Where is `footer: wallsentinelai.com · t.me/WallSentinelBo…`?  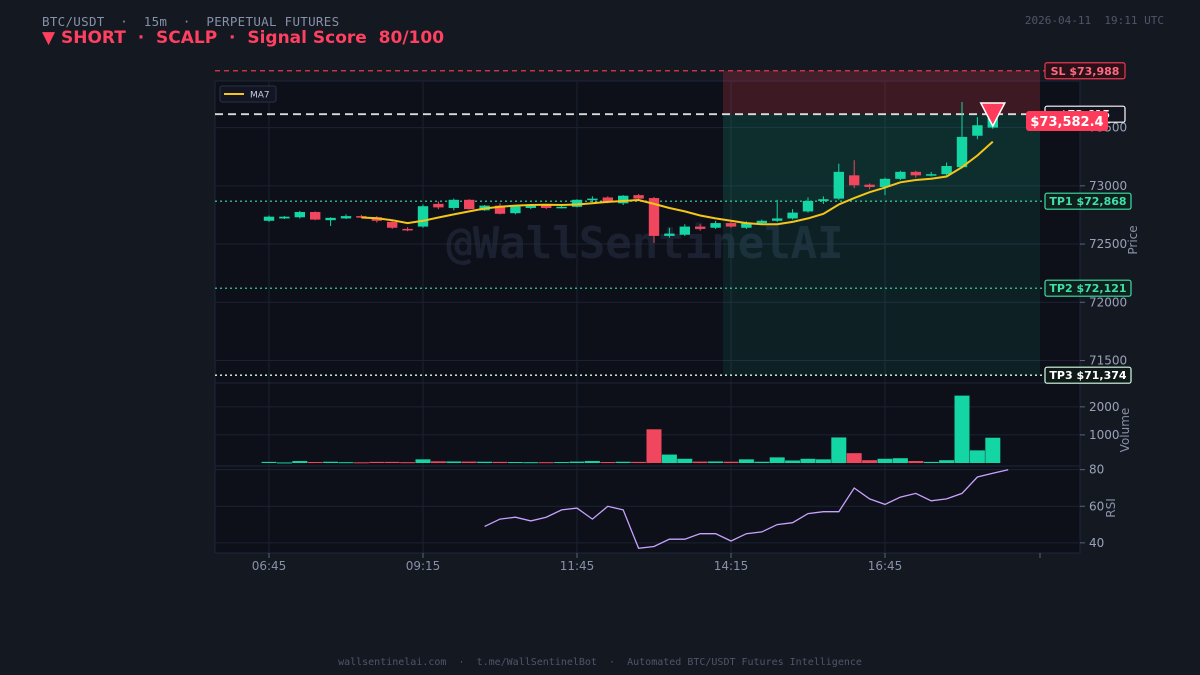 footer: wallsentinelai.com · t.me/WallSentinelBo… is located at coordinates (600, 662).